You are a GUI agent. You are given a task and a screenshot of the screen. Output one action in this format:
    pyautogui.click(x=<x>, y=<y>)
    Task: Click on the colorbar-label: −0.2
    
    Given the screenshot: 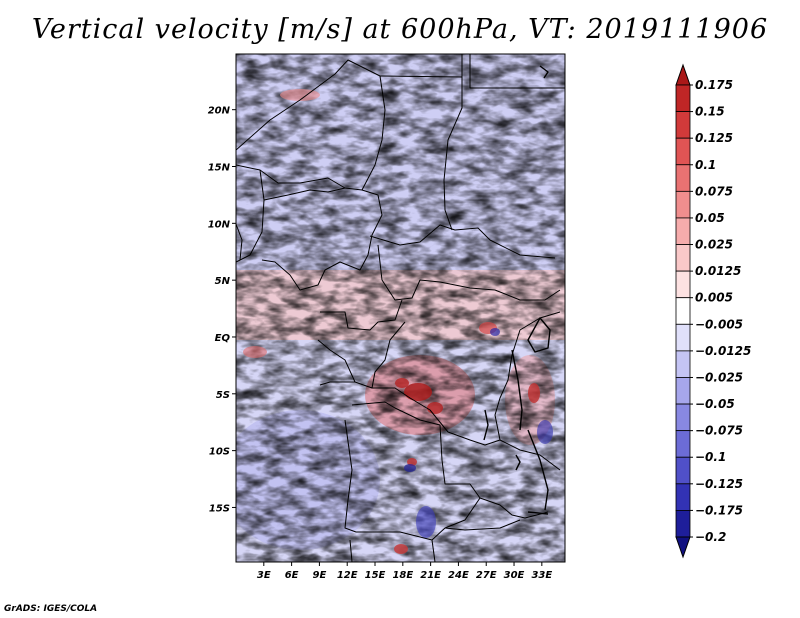 What is the action you would take?
    pyautogui.click(x=710, y=537)
    